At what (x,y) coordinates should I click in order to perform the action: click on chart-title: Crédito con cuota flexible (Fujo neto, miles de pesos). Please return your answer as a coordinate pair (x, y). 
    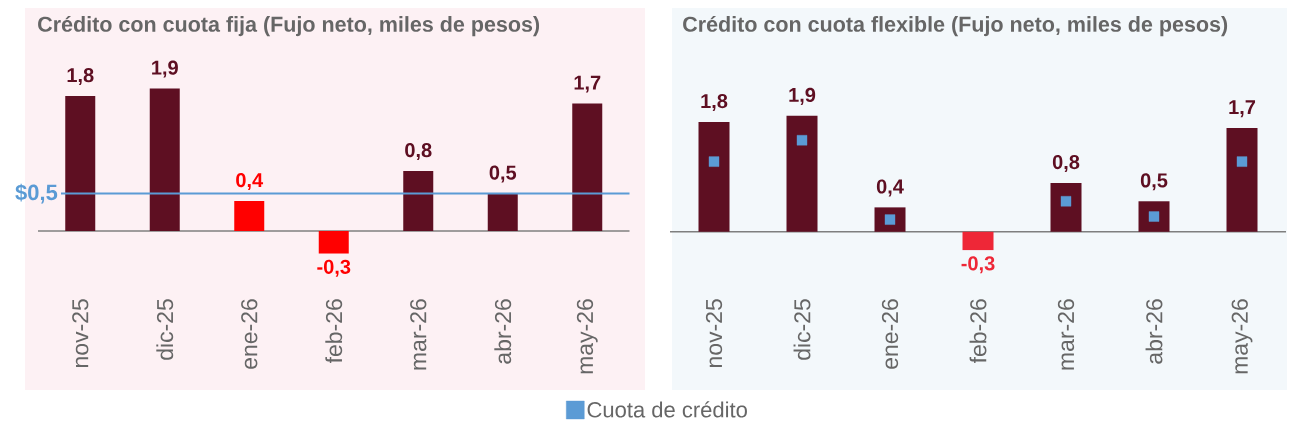
    Looking at the image, I should click on (955, 26).